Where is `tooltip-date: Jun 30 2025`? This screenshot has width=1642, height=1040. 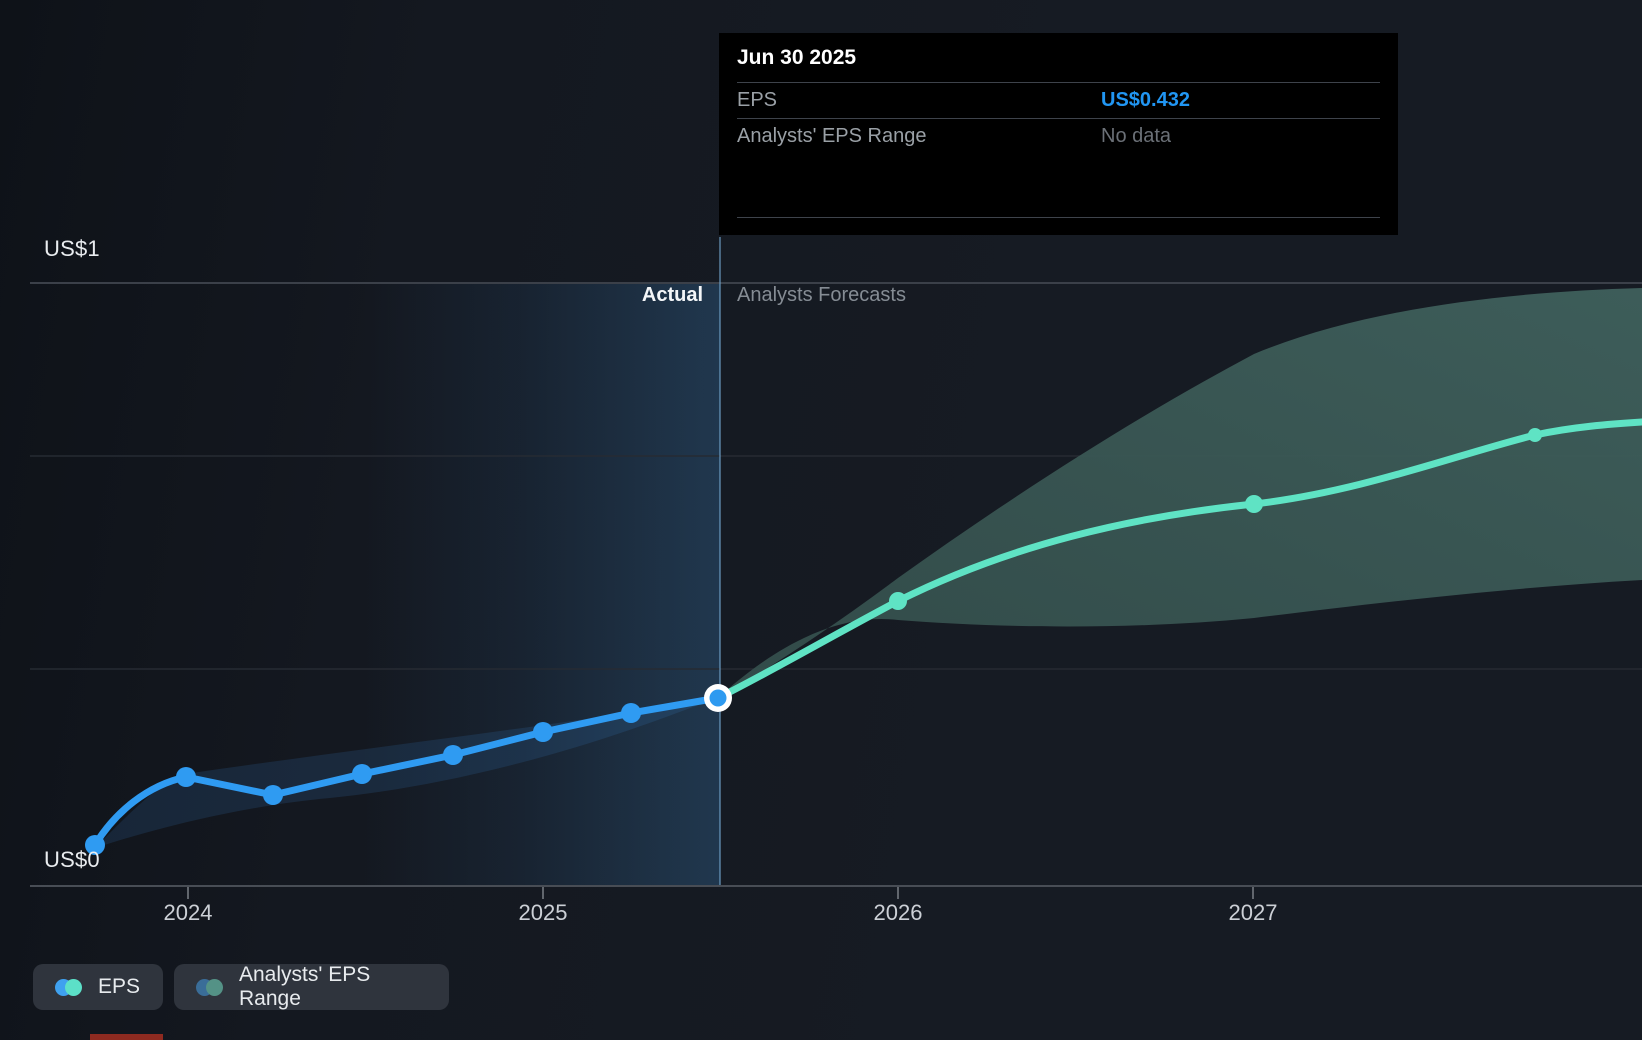 tooltip-date: Jun 30 2025 is located at coordinates (1058, 58).